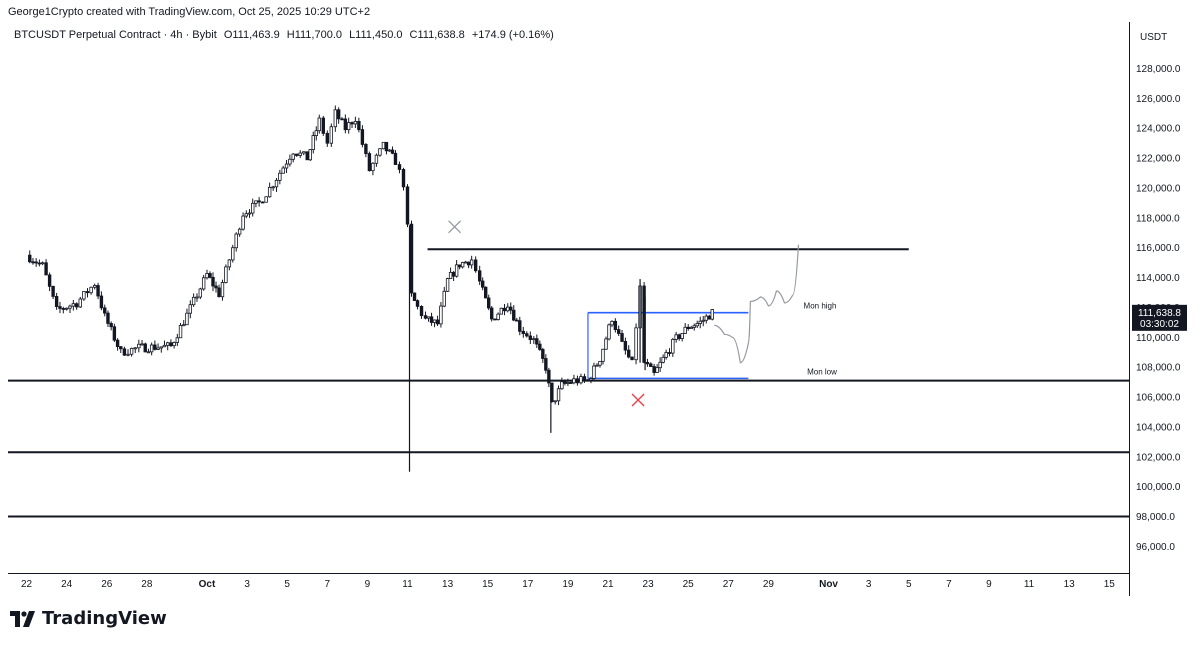 The image size is (1200, 646). What do you see at coordinates (1153, 37) in the screenshot?
I see `price-axis-unit: USDT` at bounding box center [1153, 37].